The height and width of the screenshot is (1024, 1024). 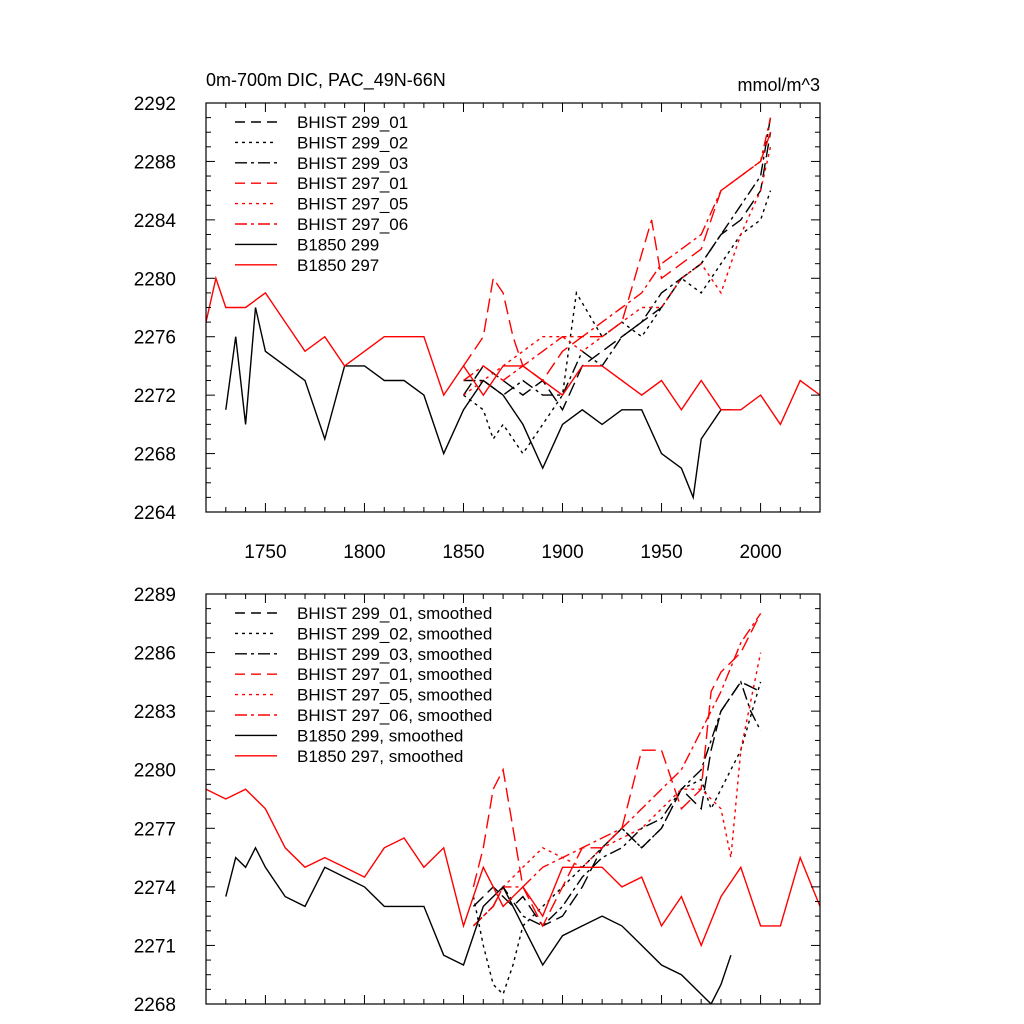 I want to click on legend-label-8: B1850 297, so click(x=338, y=265).